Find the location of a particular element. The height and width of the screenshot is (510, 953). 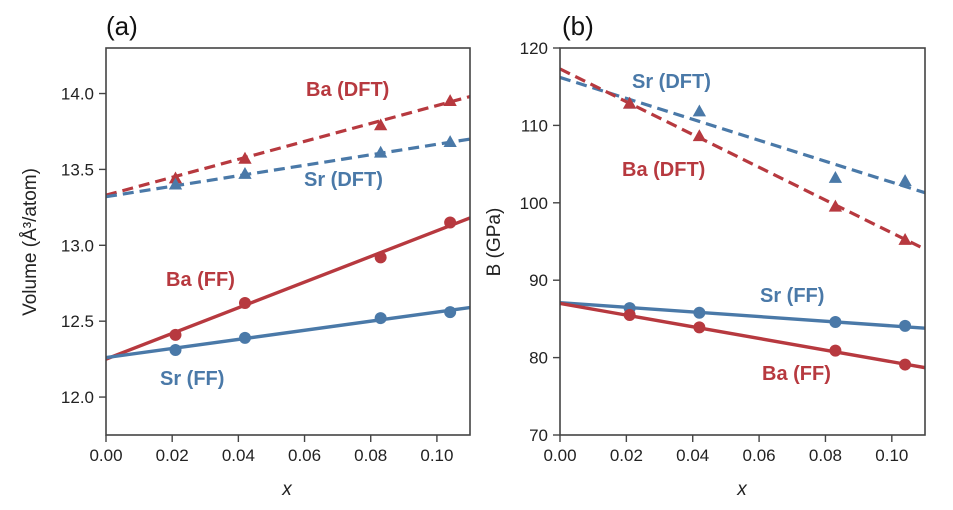

panel-b-x-tick-label: 0.08 is located at coordinates (825, 455).